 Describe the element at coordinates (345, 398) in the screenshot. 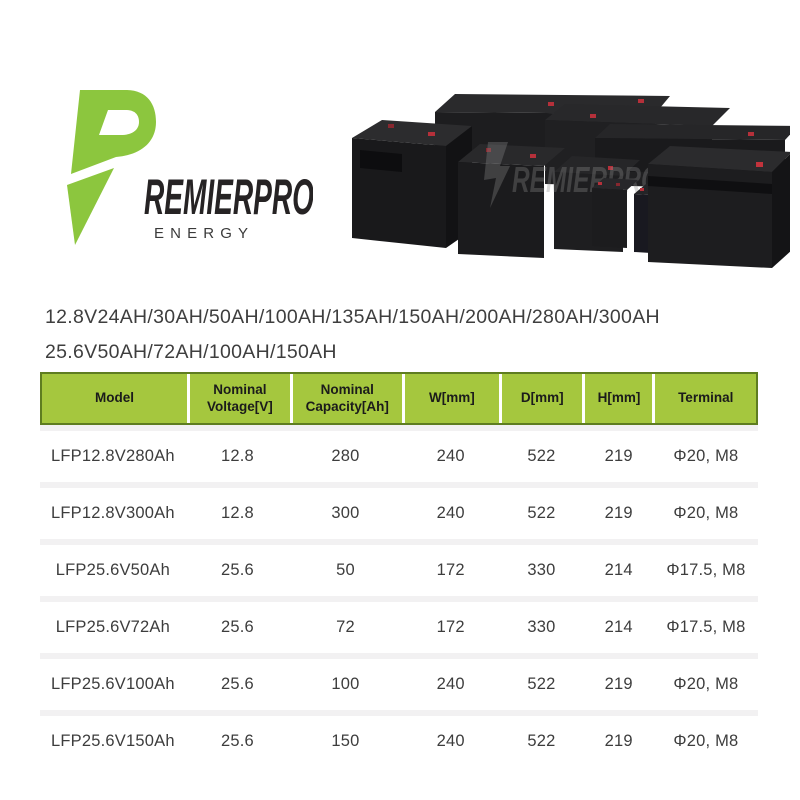

I see `column-header: Nominal Capacity[Ah]` at that location.